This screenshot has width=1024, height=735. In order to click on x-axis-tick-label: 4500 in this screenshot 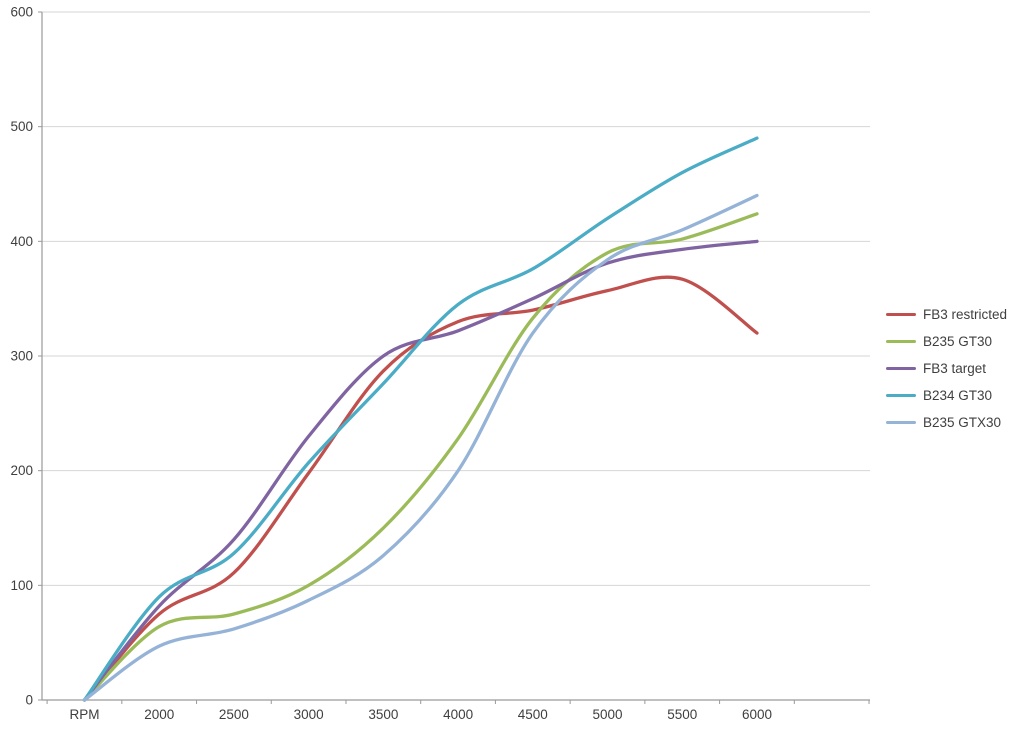, I will do `click(533, 714)`.